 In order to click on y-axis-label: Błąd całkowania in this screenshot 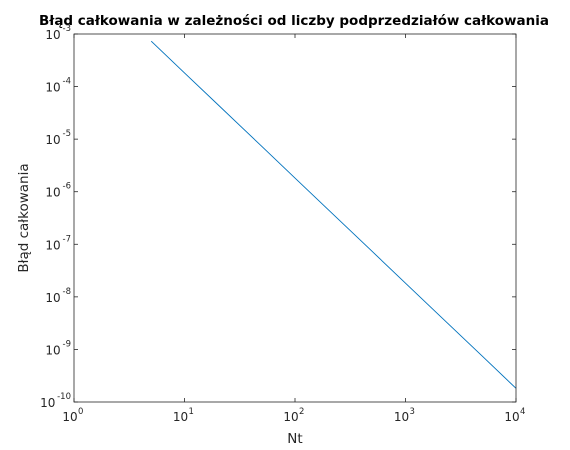, I will do `click(24, 217)`.